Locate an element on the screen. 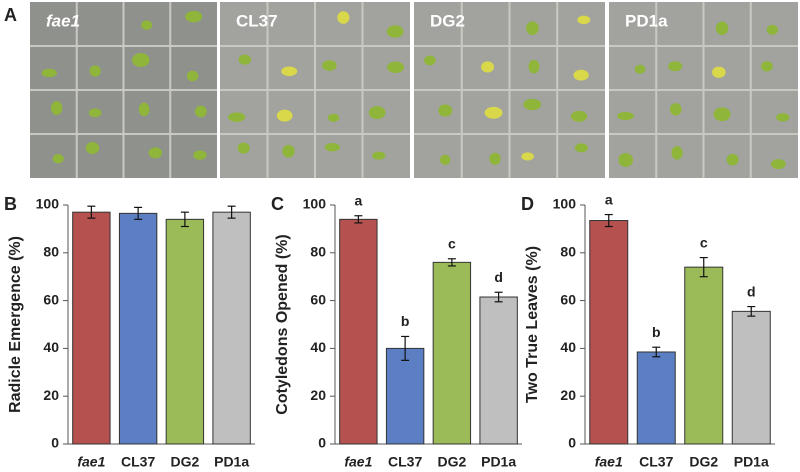  photo-label: DG2 is located at coordinates (447, 20).